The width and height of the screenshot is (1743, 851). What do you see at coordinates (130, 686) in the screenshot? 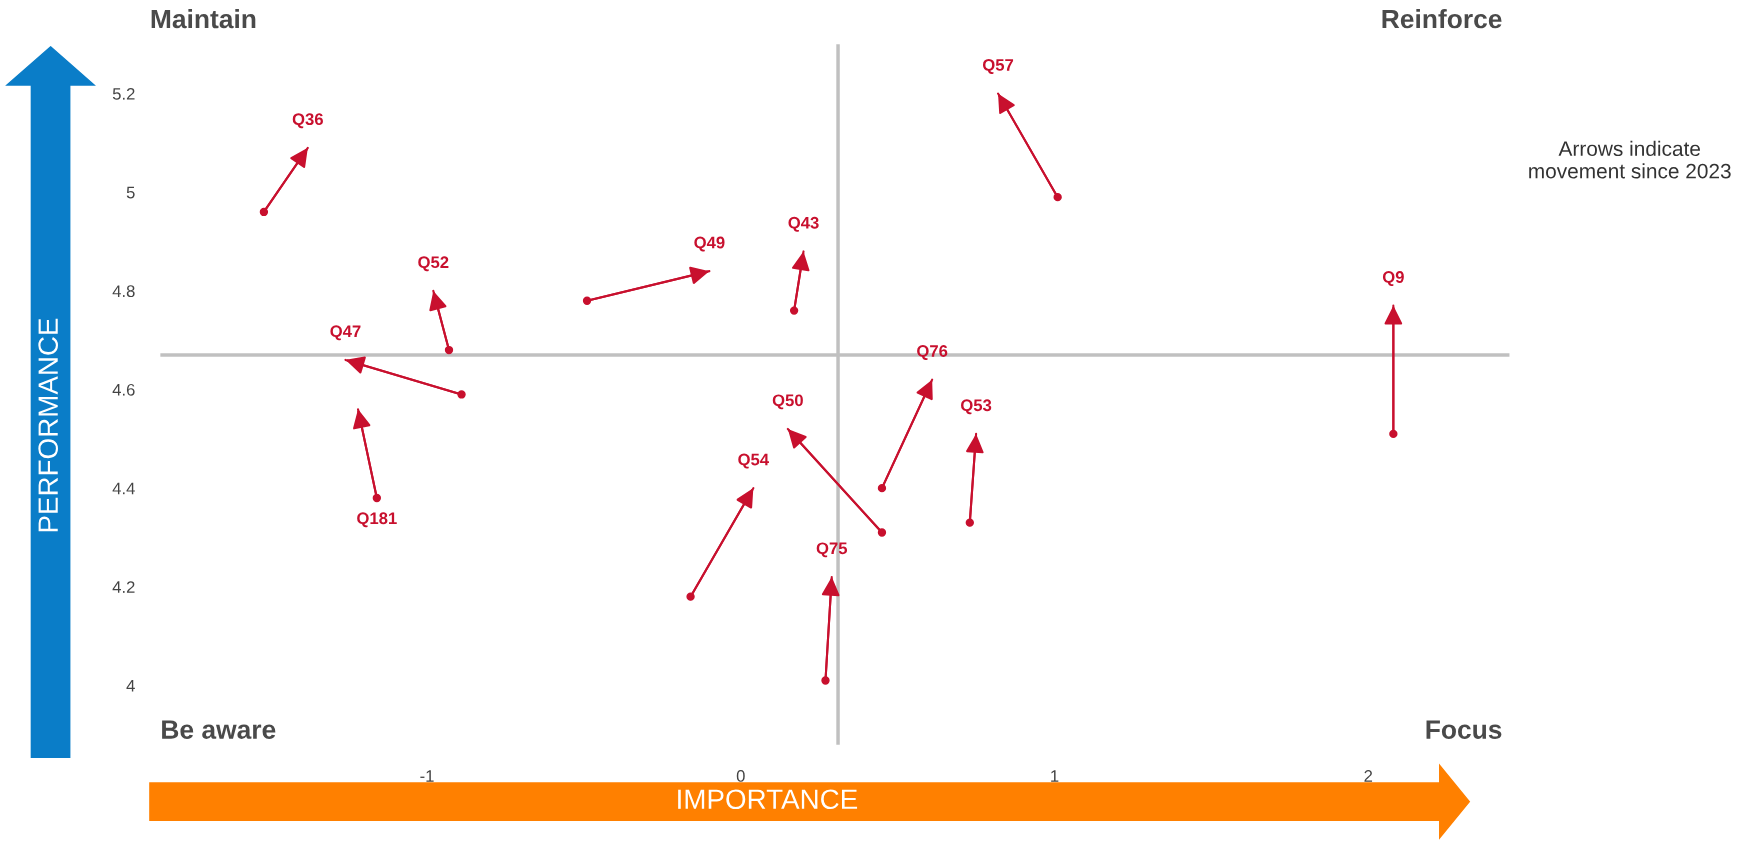
I see `y-tick-label: 4` at bounding box center [130, 686].